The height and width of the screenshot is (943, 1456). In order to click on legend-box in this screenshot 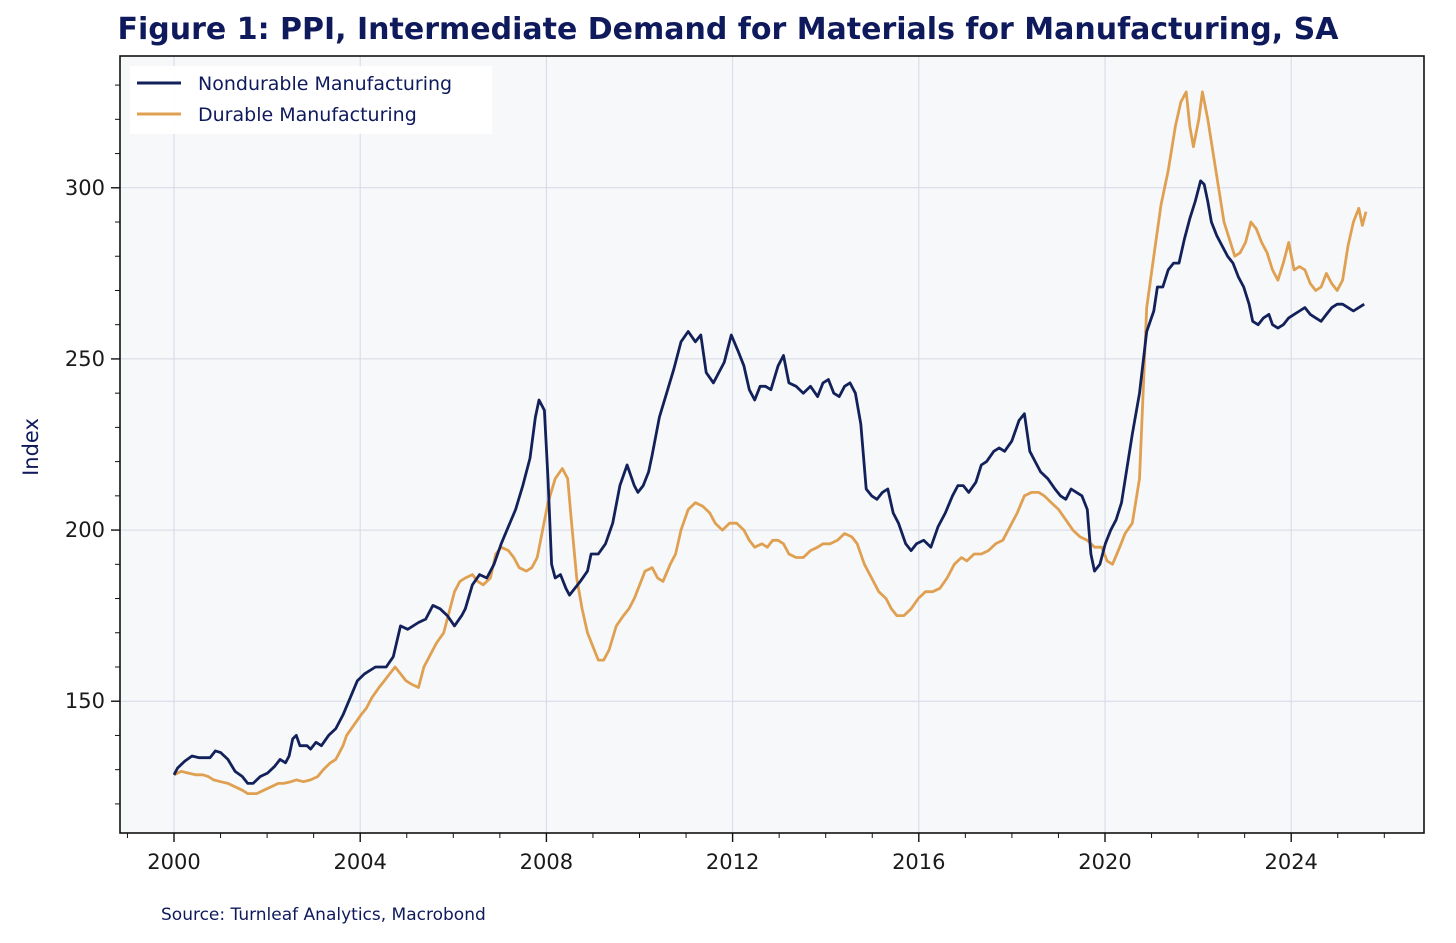, I will do `click(311, 100)`.